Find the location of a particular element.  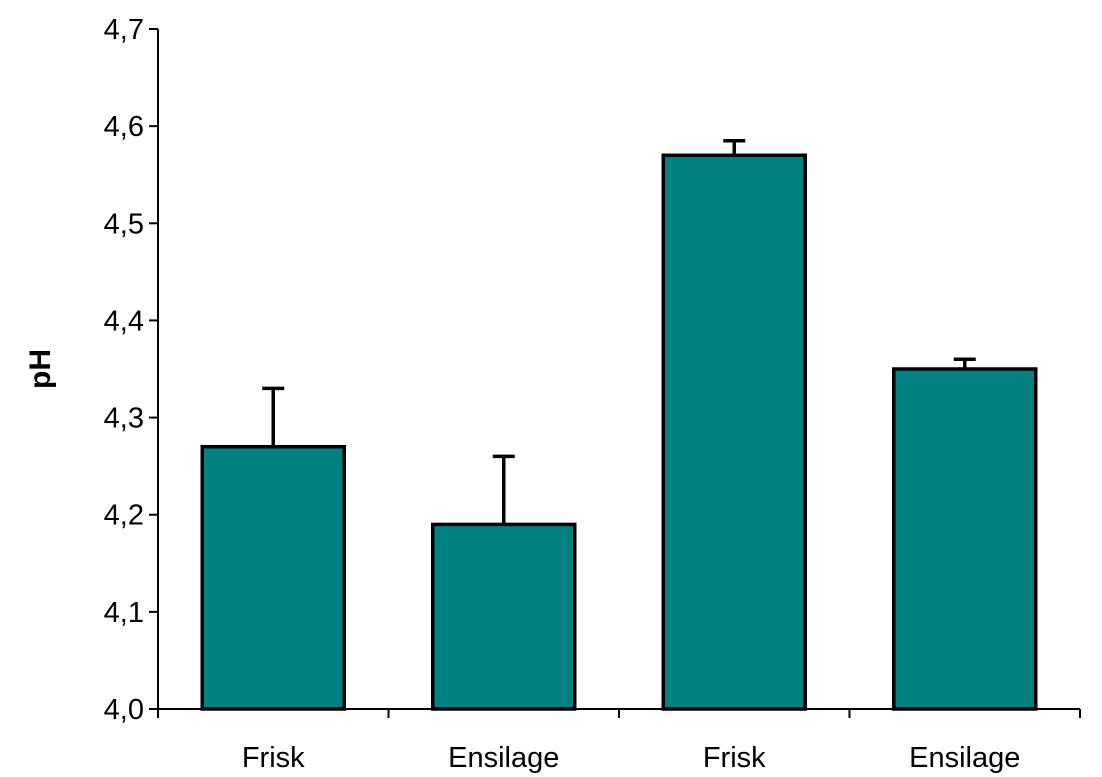

y-tick-label: 4,0 is located at coordinates (124, 710).